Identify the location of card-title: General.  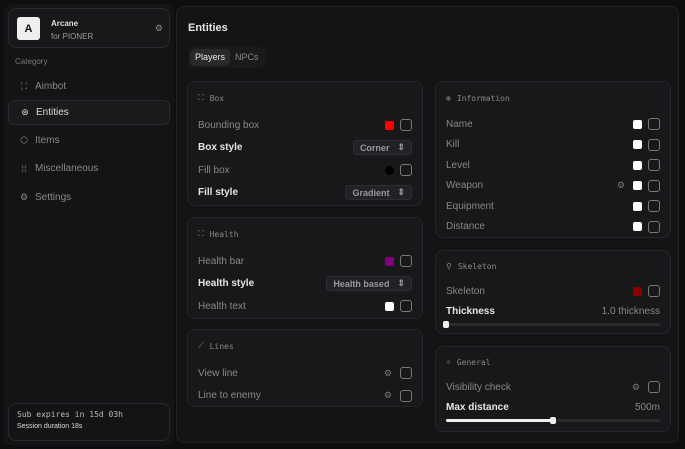
(473, 362).